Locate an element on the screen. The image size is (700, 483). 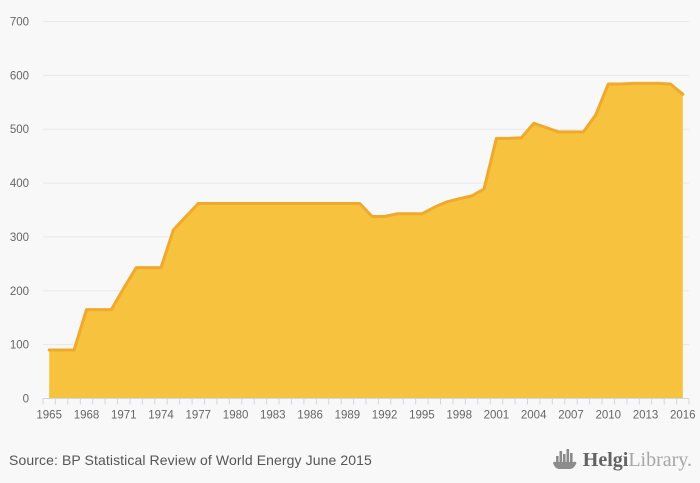
x-axis-label: 2013 is located at coordinates (646, 416).